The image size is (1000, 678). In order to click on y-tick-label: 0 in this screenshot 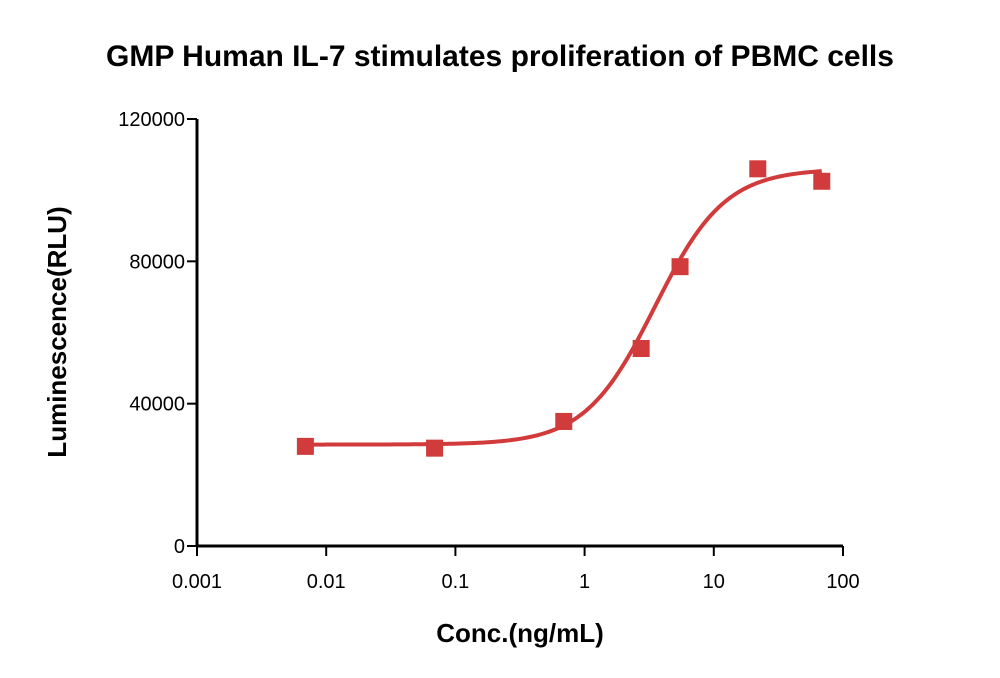, I will do `click(179, 547)`.